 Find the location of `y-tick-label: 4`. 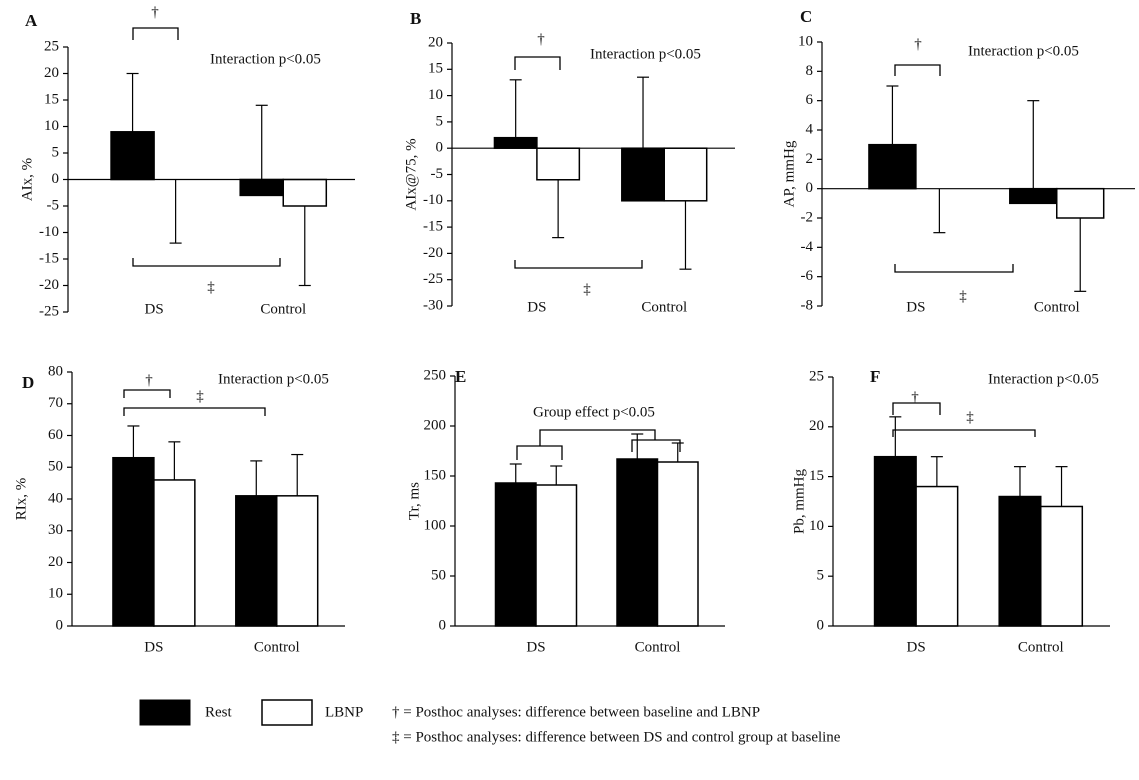

y-tick-label: 4 is located at coordinates (810, 129).